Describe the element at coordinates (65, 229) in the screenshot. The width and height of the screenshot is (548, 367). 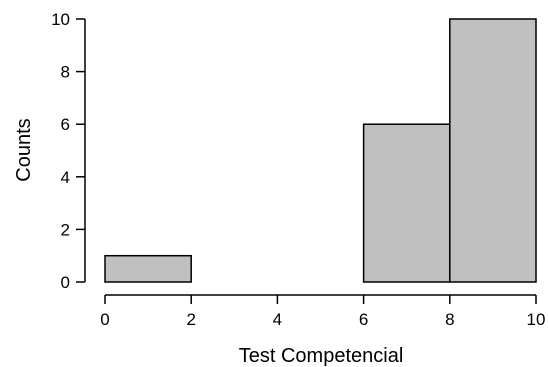
I see `y-tick-label-2: 2` at that location.